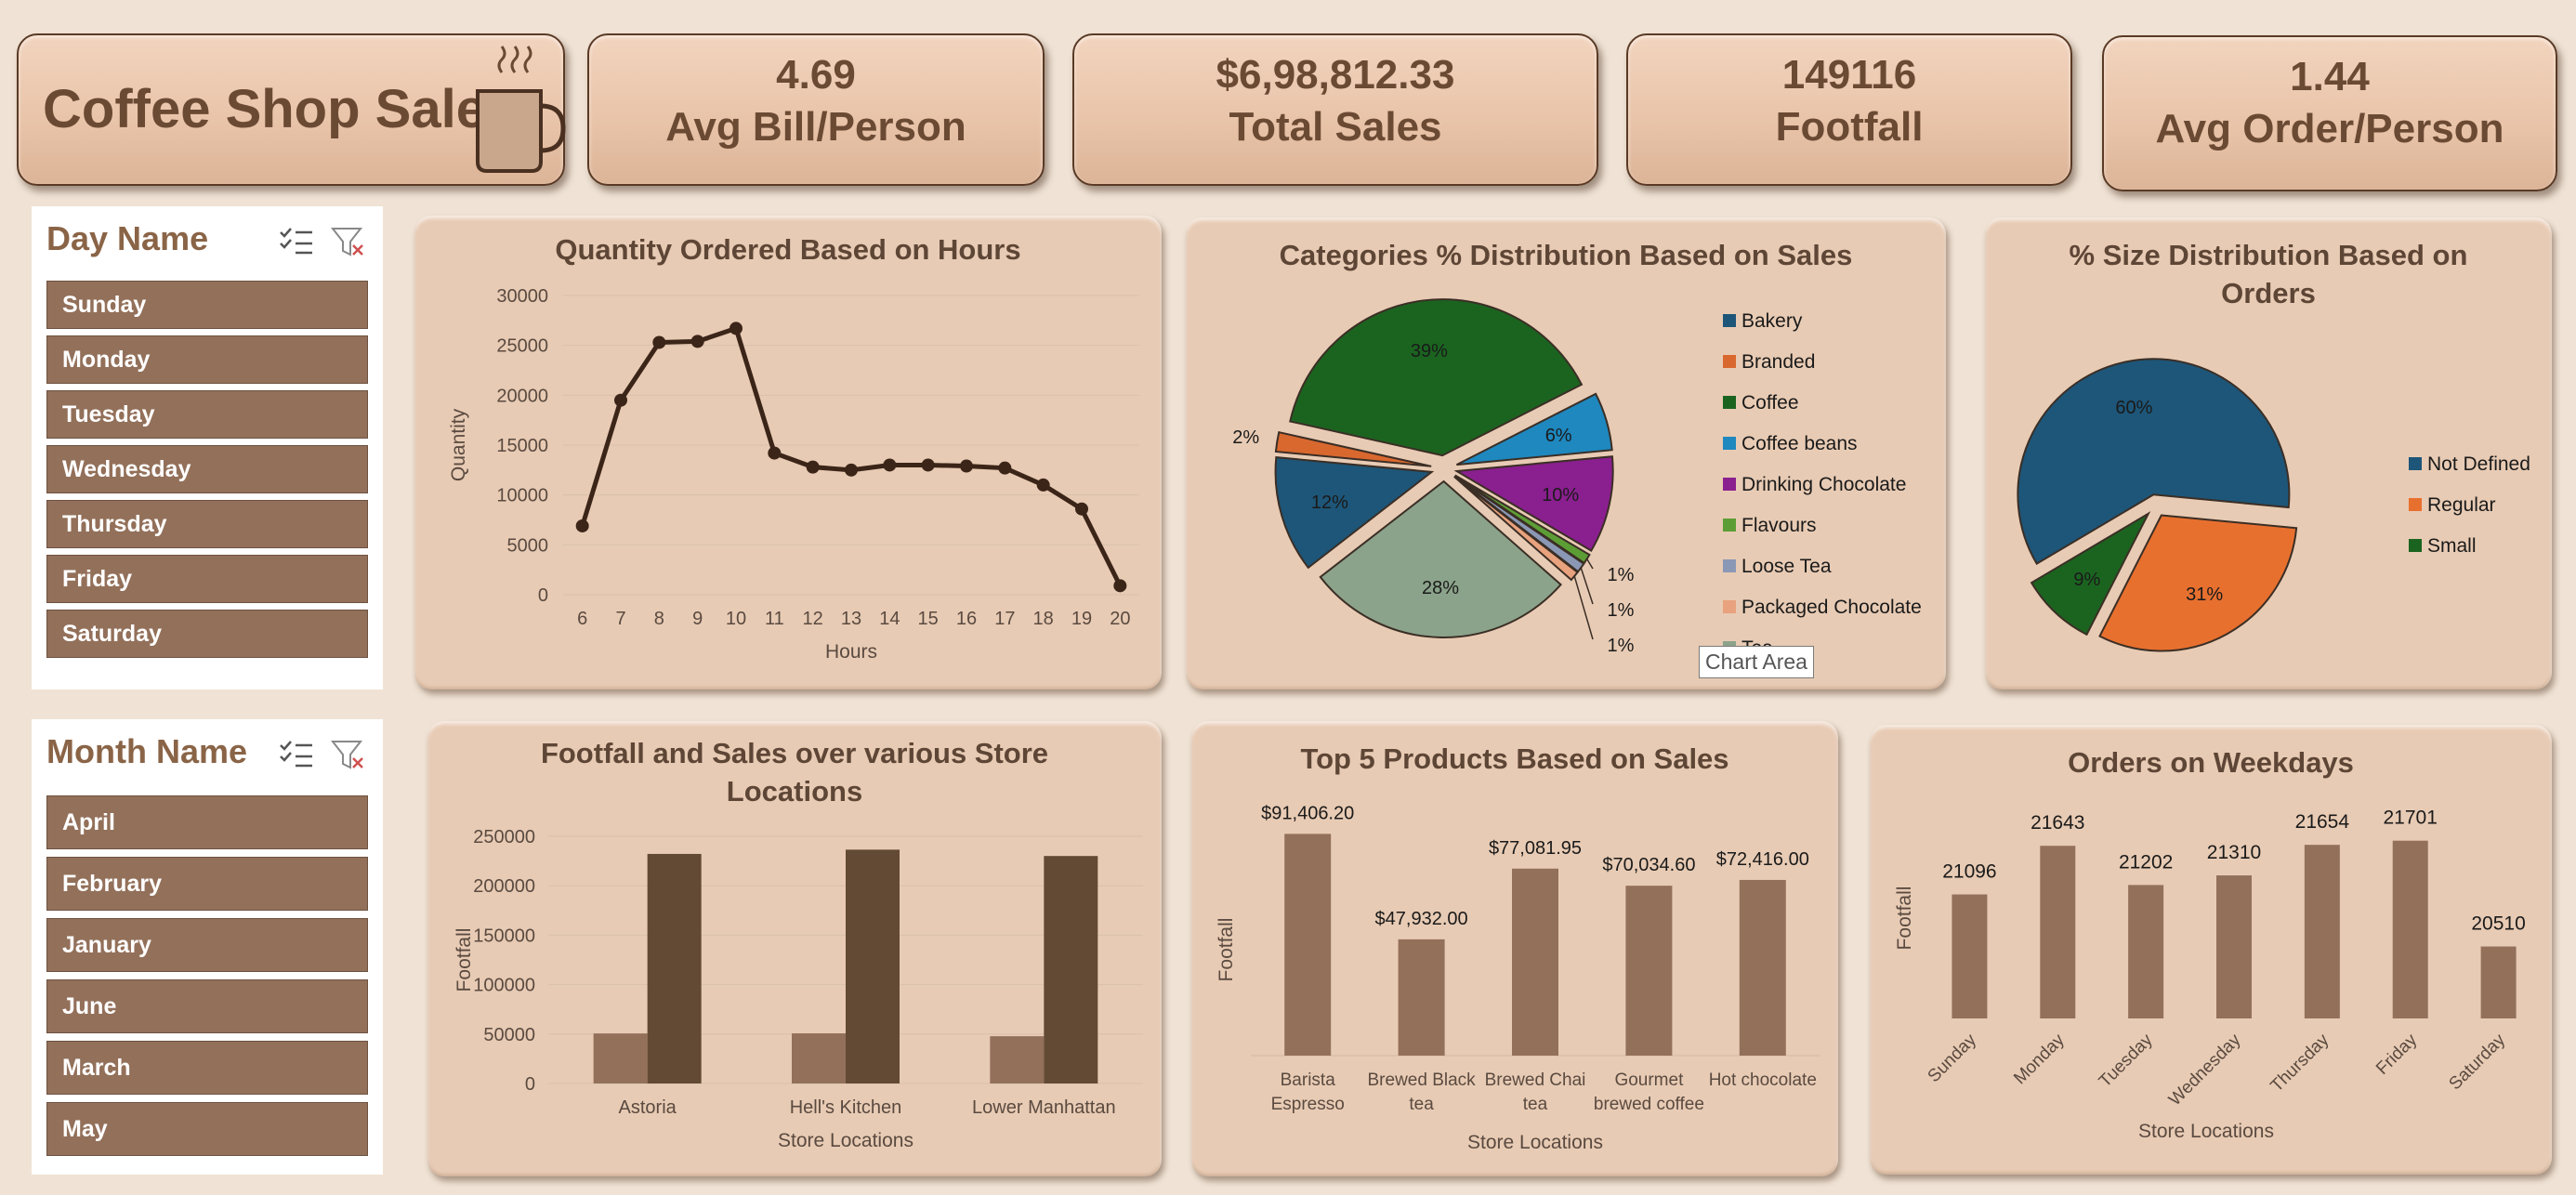  Describe the element at coordinates (543, 595) in the screenshot. I see `y-tick-label: 0` at that location.